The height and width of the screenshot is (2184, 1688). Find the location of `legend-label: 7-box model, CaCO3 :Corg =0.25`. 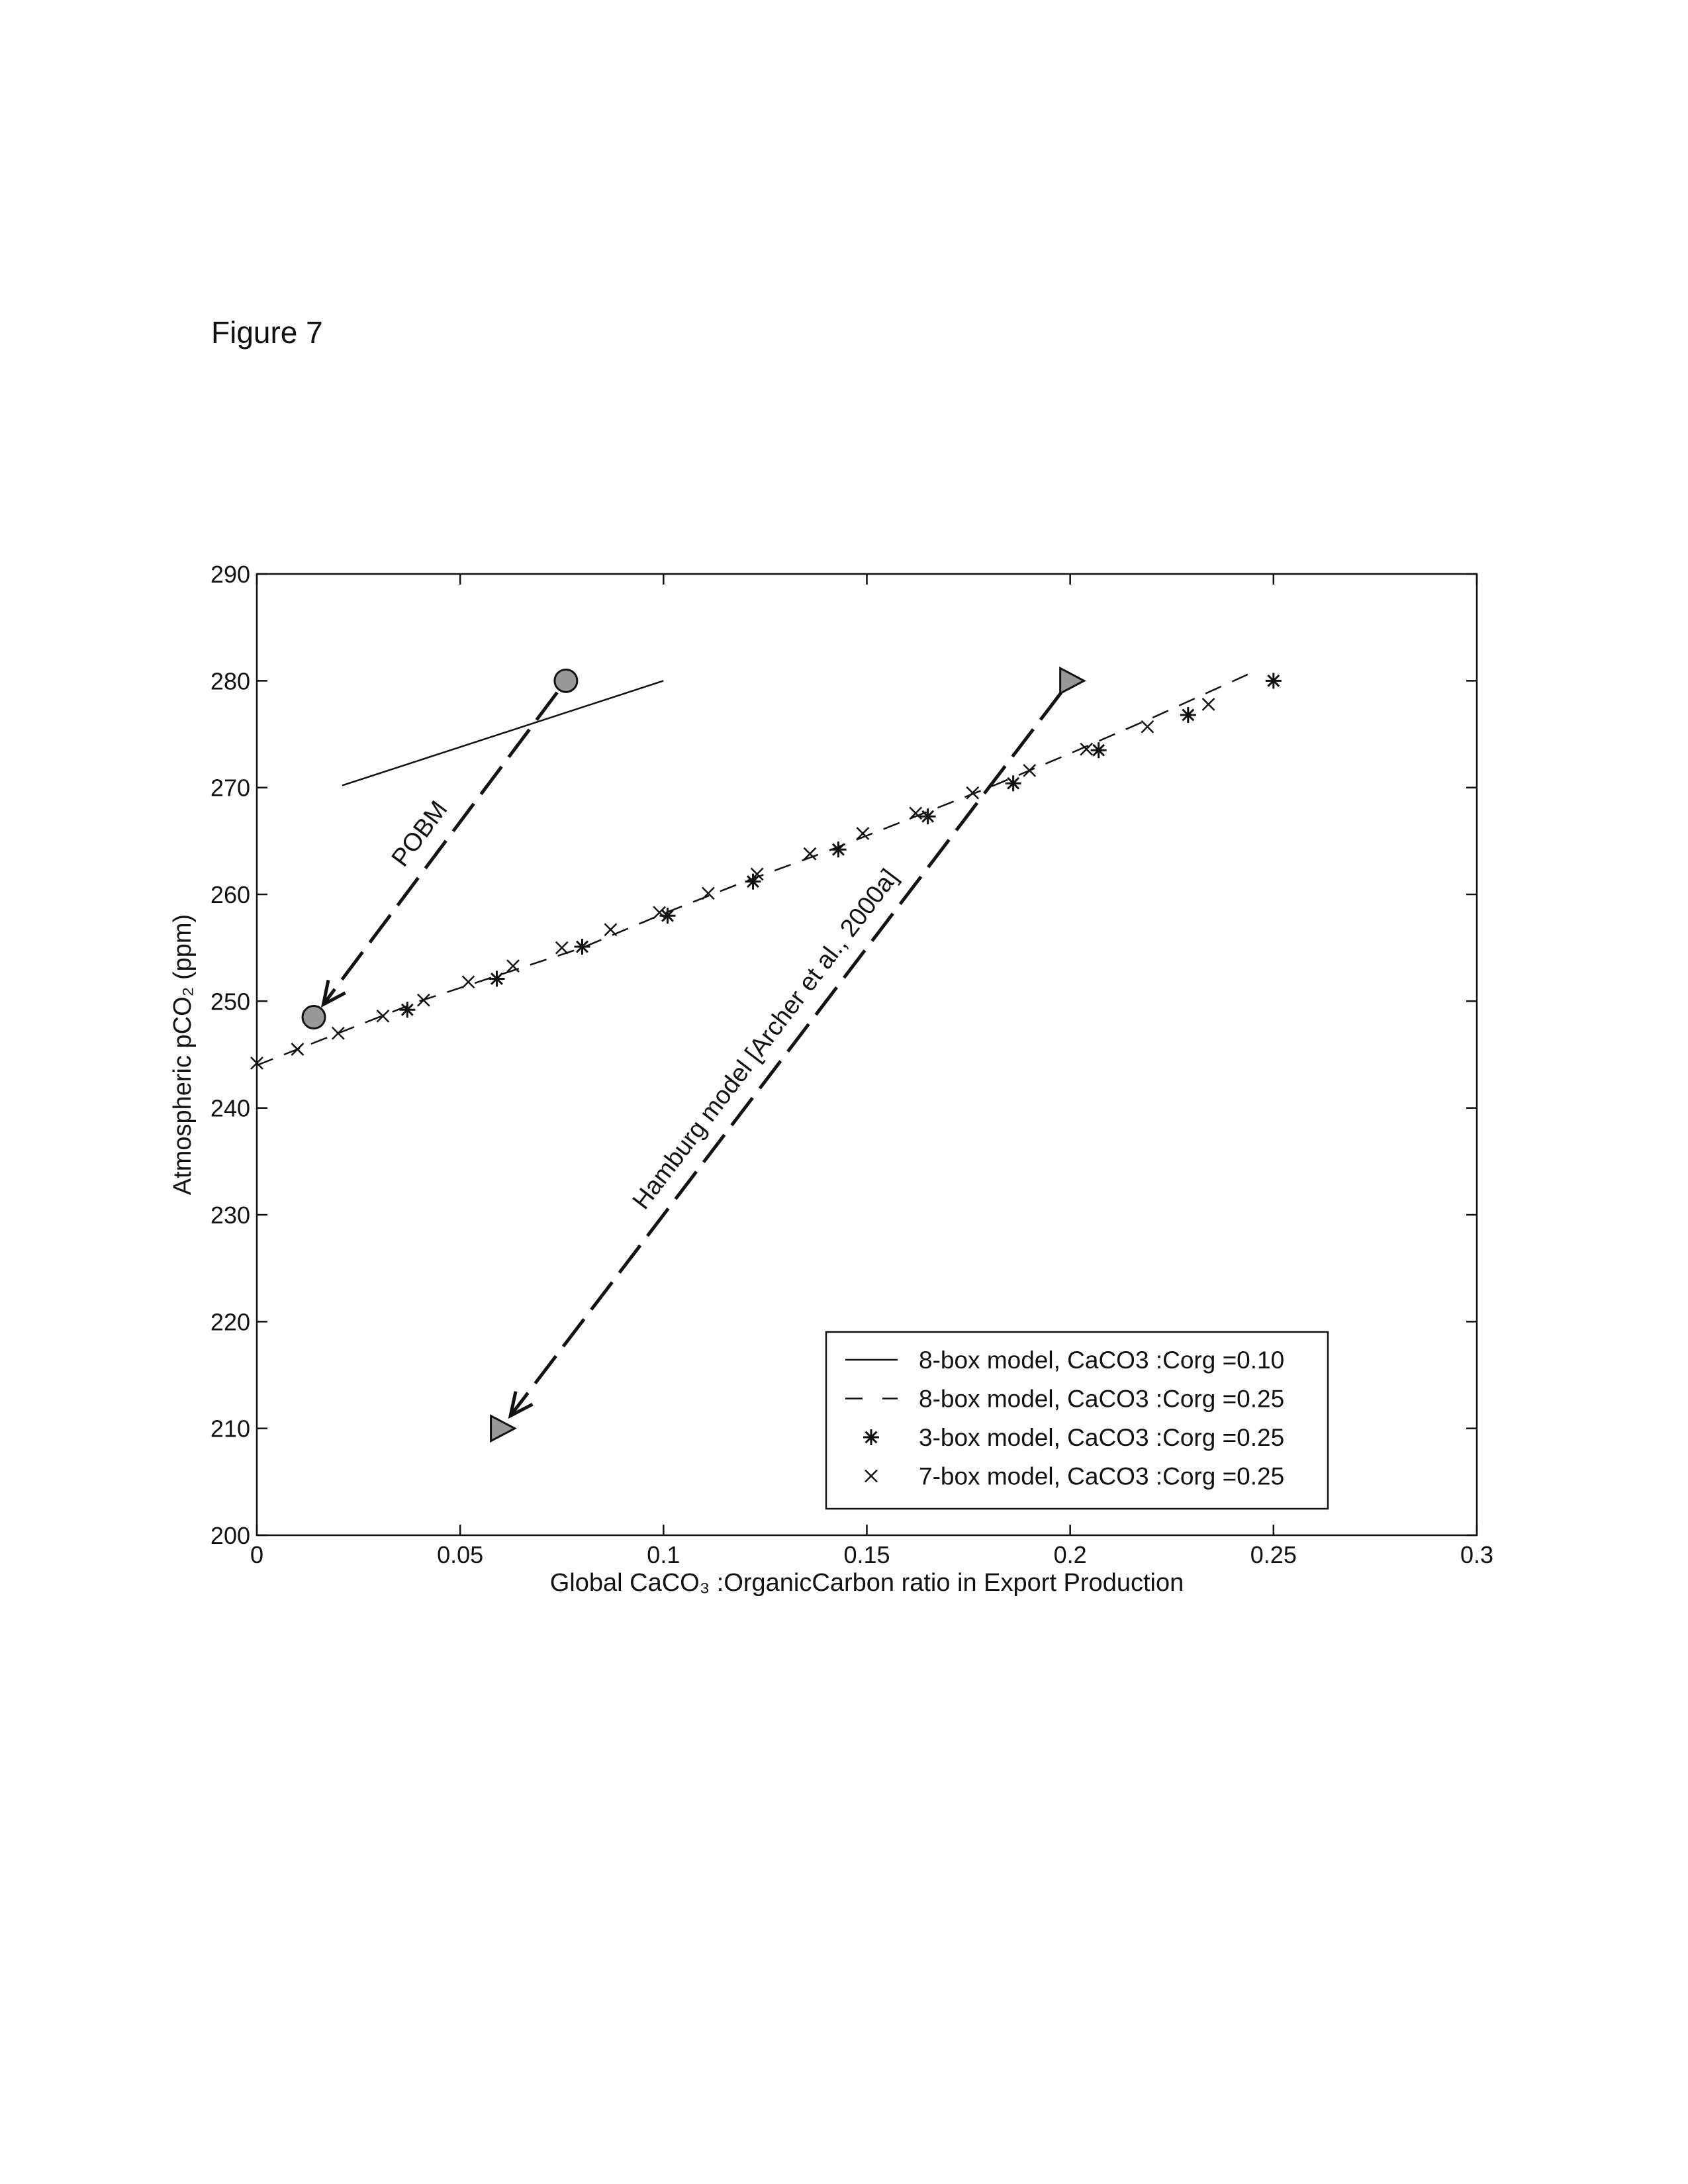

legend-label: 7-box model, CaCO3 :Corg =0.25 is located at coordinates (1101, 1476).